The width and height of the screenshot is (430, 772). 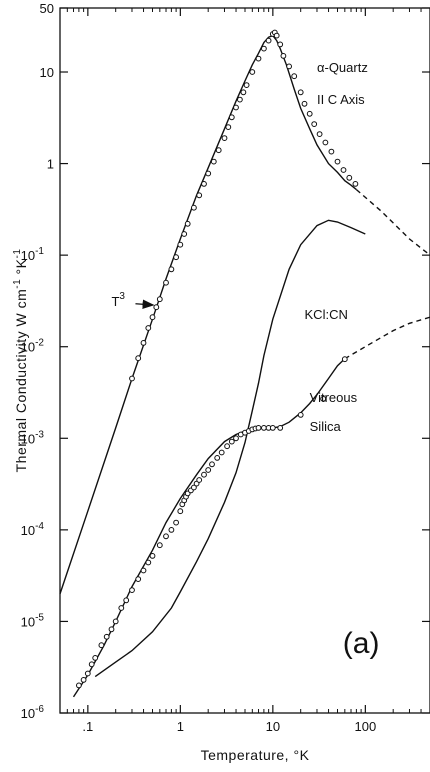 What do you see at coordinates (361, 643) in the screenshot?
I see `panel-label: (a)` at bounding box center [361, 643].